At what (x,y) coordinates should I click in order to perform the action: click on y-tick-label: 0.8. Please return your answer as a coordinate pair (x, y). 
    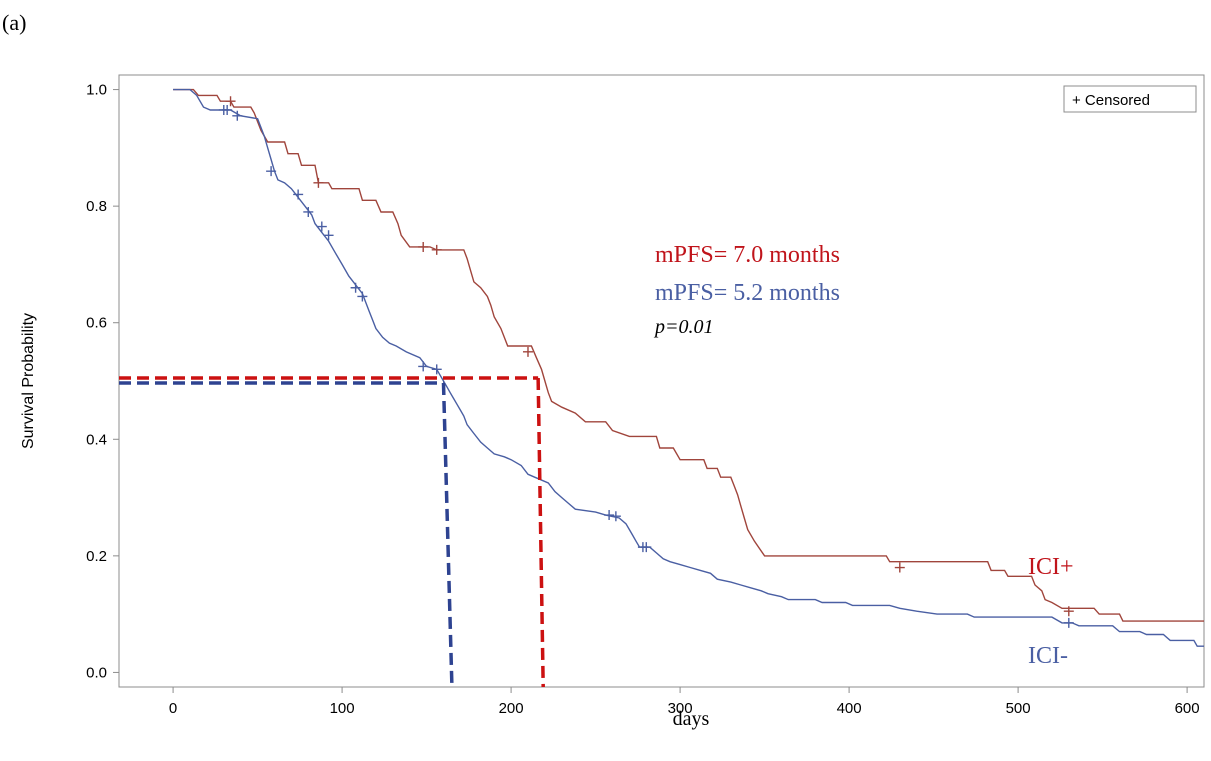
    Looking at the image, I should click on (96, 206).